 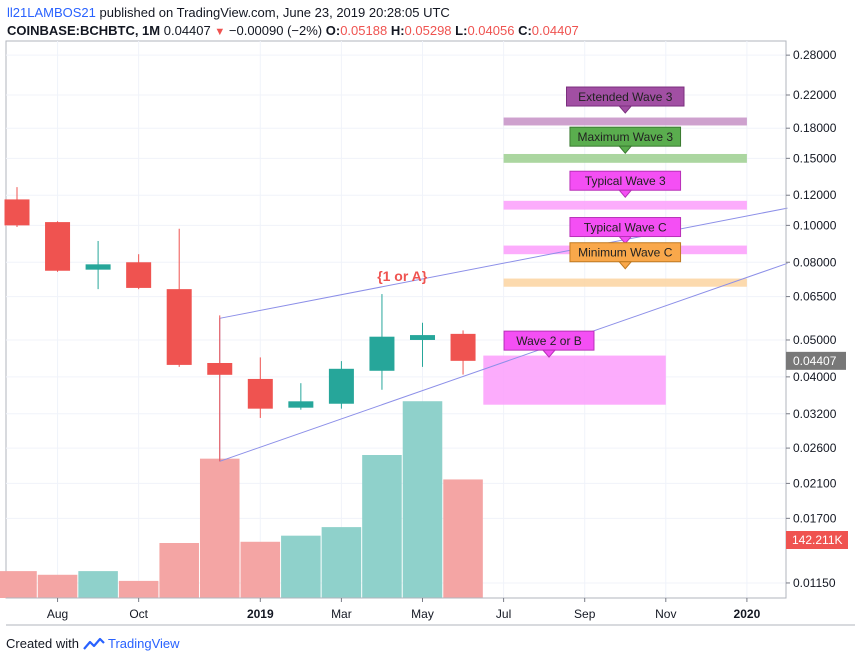 What do you see at coordinates (260, 614) in the screenshot?
I see `x-tick-label: 2019` at bounding box center [260, 614].